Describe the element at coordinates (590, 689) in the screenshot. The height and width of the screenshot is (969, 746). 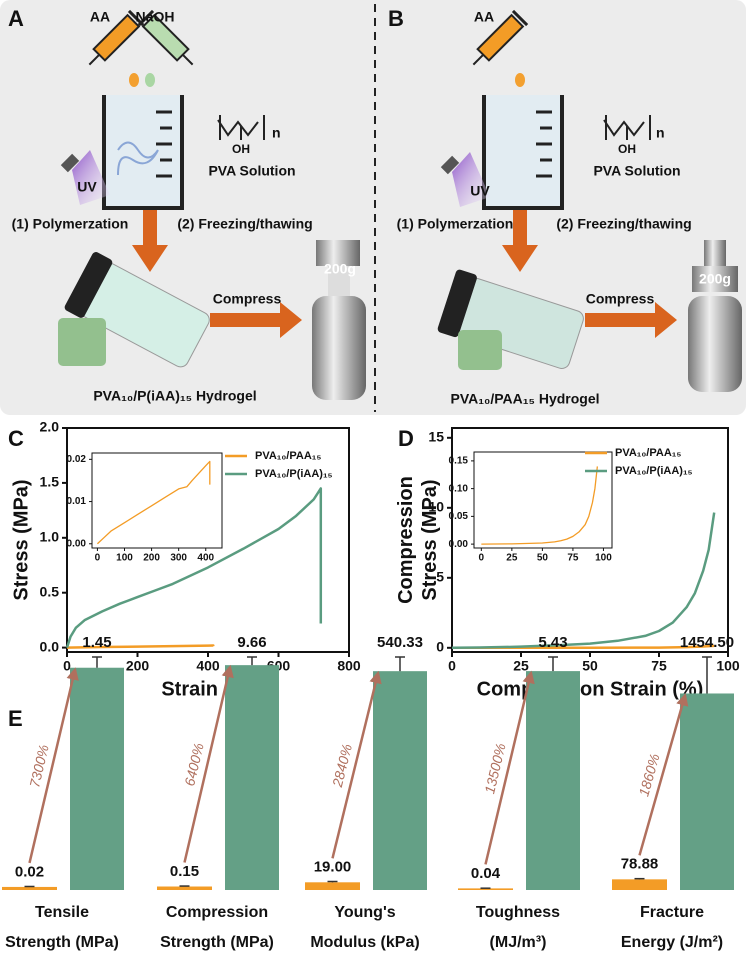
I see `x-axis-label: Compression Strain (%)` at that location.